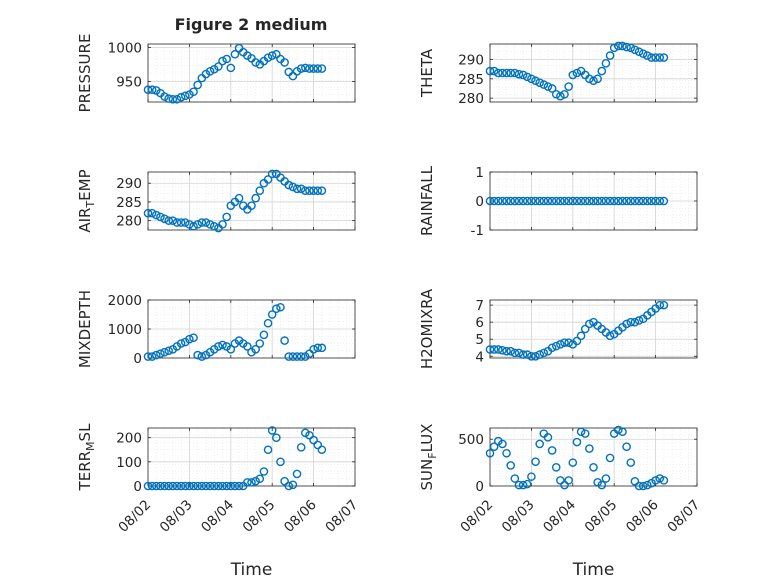 Image resolution: width=778 pixels, height=583 pixels. I want to click on y-tick-label: 1000, so click(125, 330).